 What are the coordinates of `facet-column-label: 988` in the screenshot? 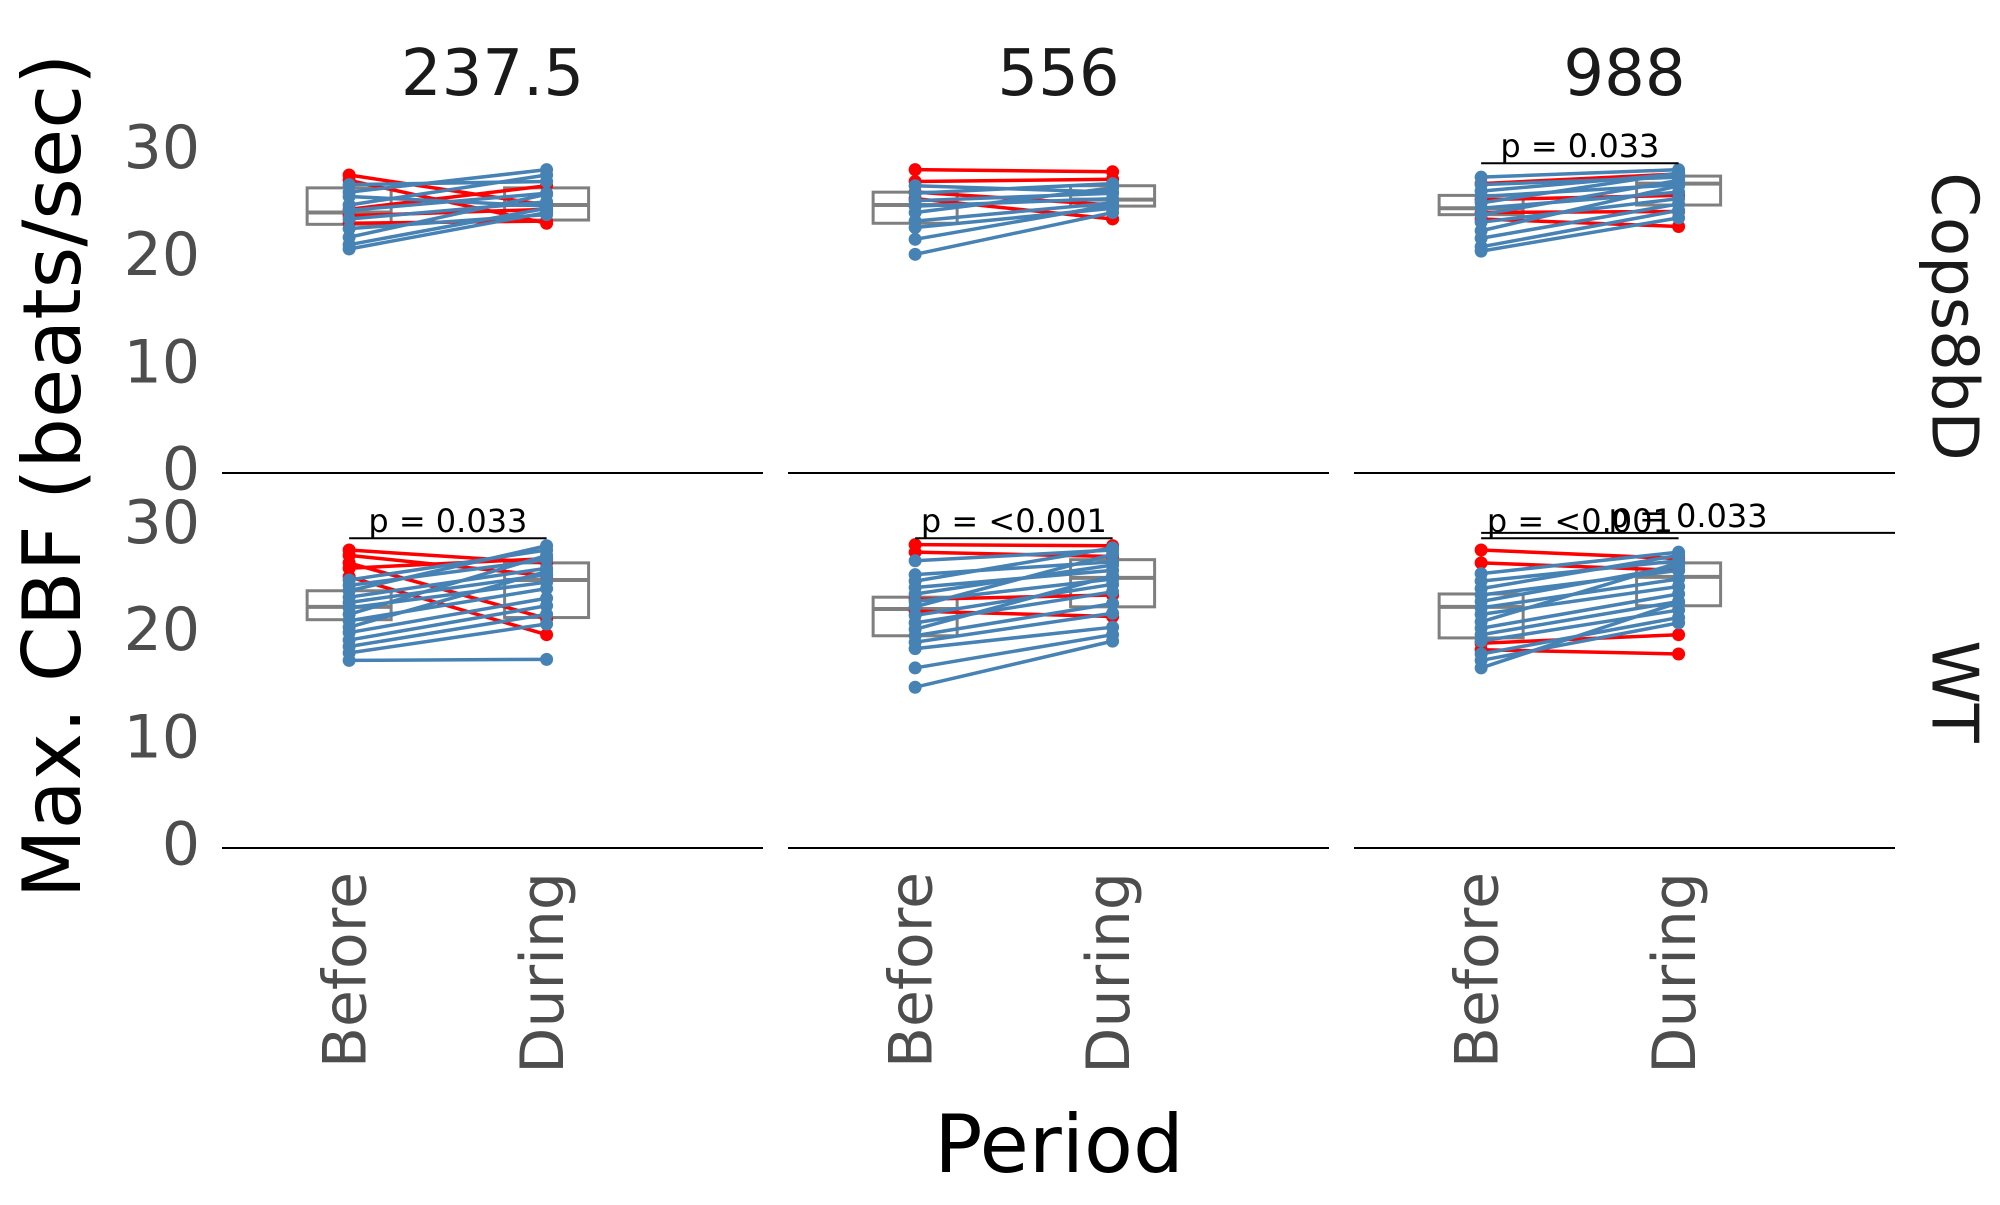 It's located at (1624, 74).